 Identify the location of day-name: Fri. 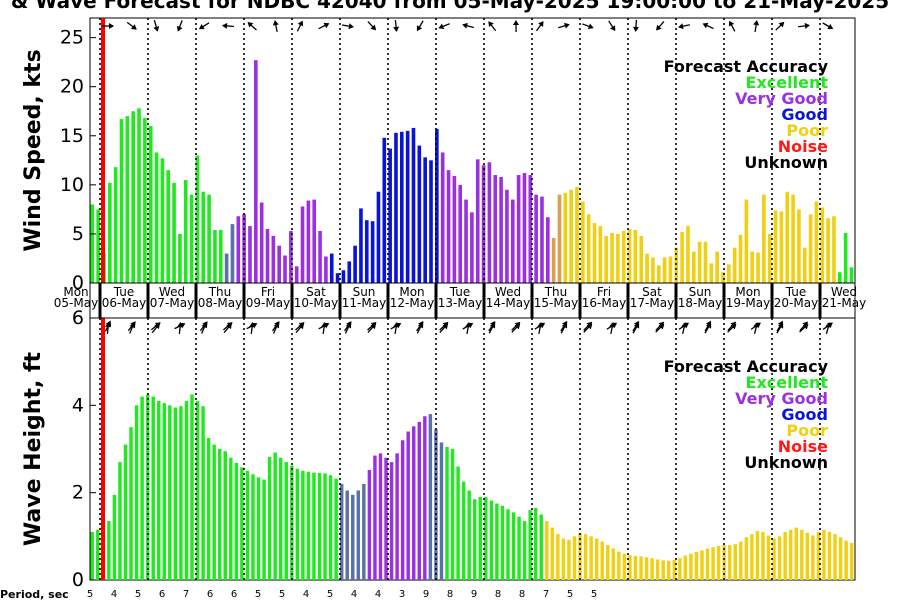
(268, 292).